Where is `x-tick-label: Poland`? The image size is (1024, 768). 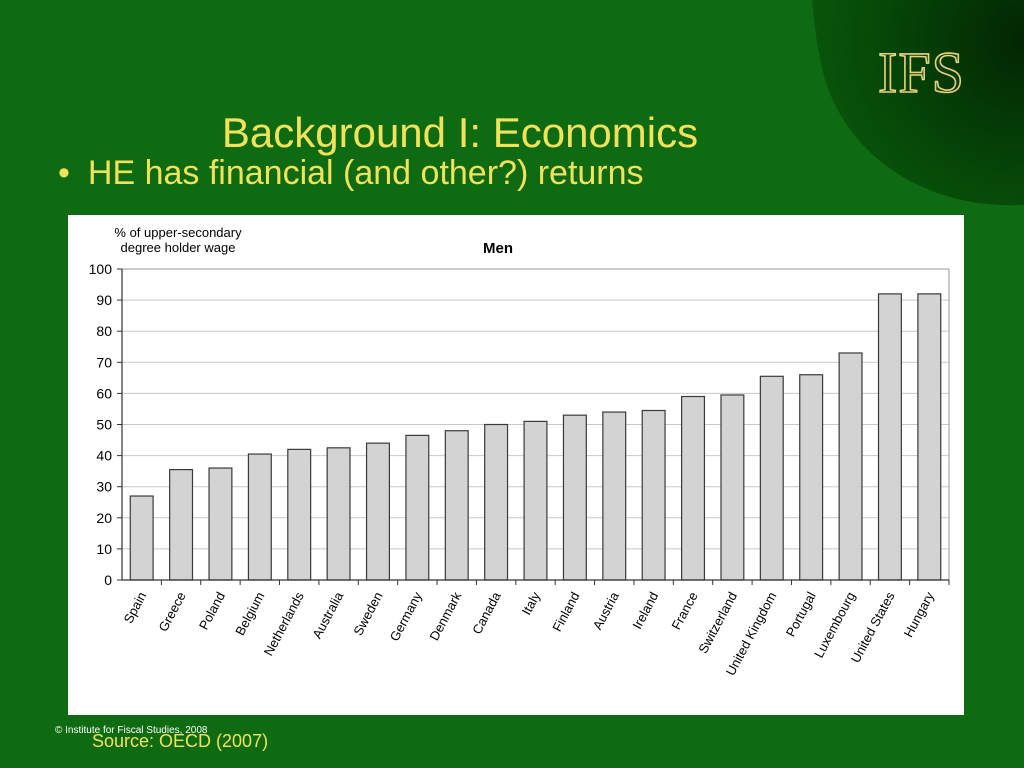
x-tick-label: Poland is located at coordinates (212, 610).